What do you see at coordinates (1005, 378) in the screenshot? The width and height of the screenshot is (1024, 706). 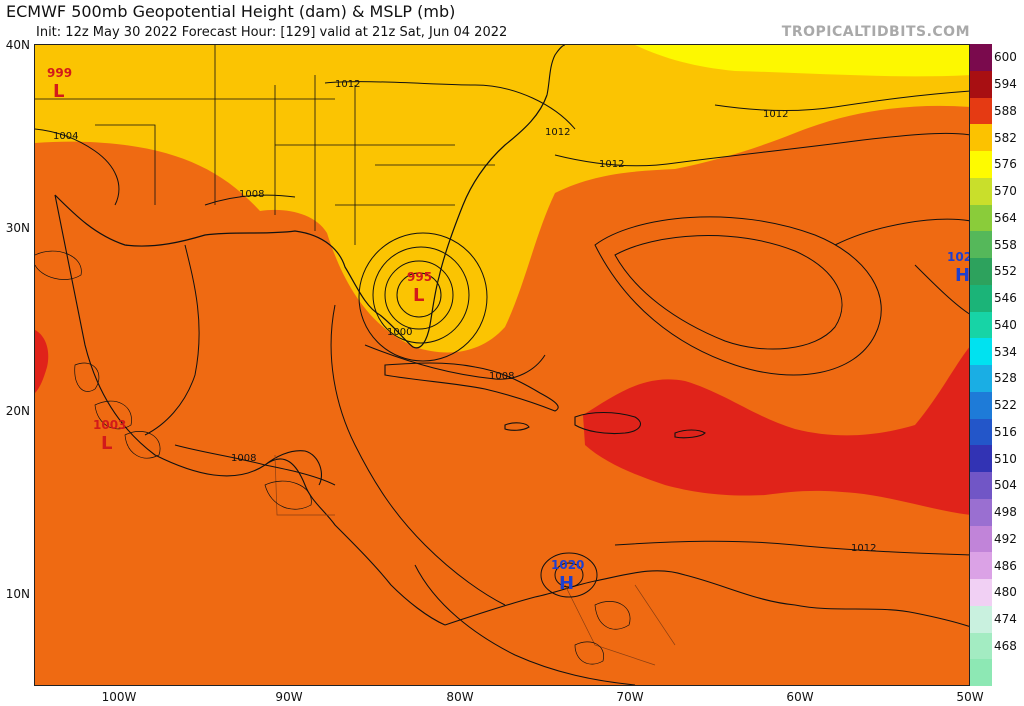 I see `colorbar-label: 528` at bounding box center [1005, 378].